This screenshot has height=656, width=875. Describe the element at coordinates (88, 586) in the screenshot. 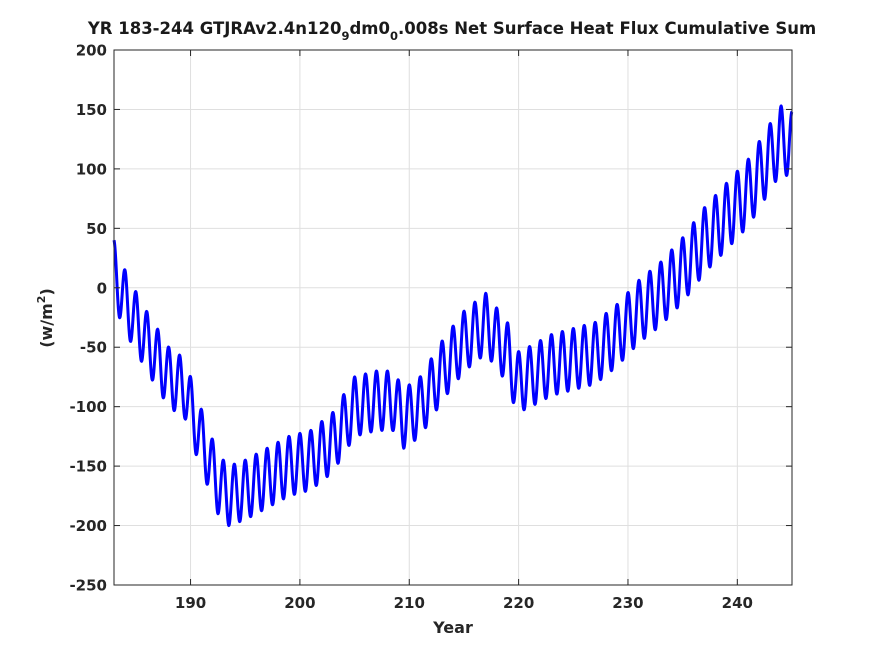

I see `y-tick-label: -250` at that location.